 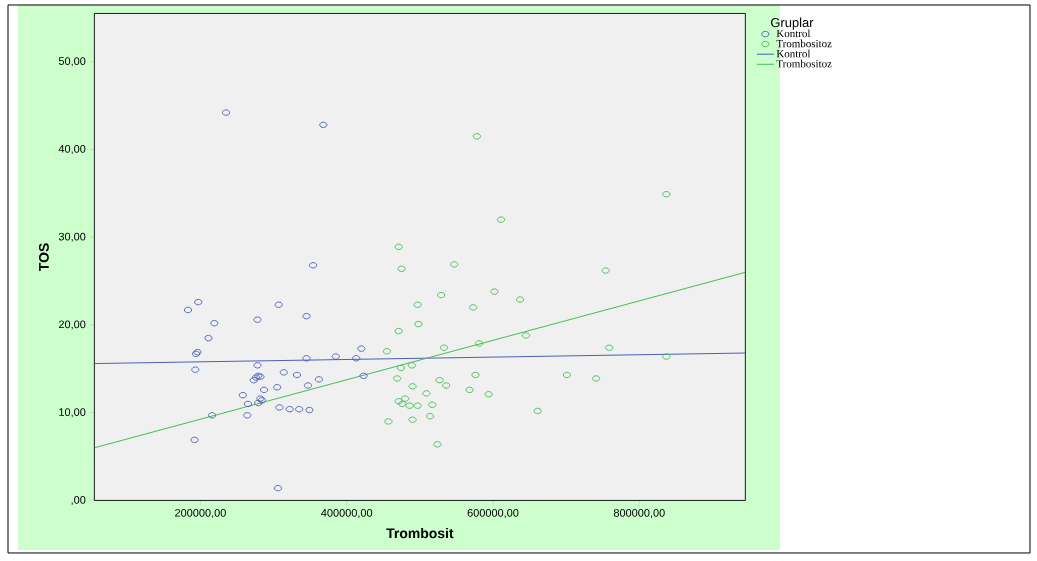 I want to click on x-tick-label: 800000,00, so click(x=639, y=513).